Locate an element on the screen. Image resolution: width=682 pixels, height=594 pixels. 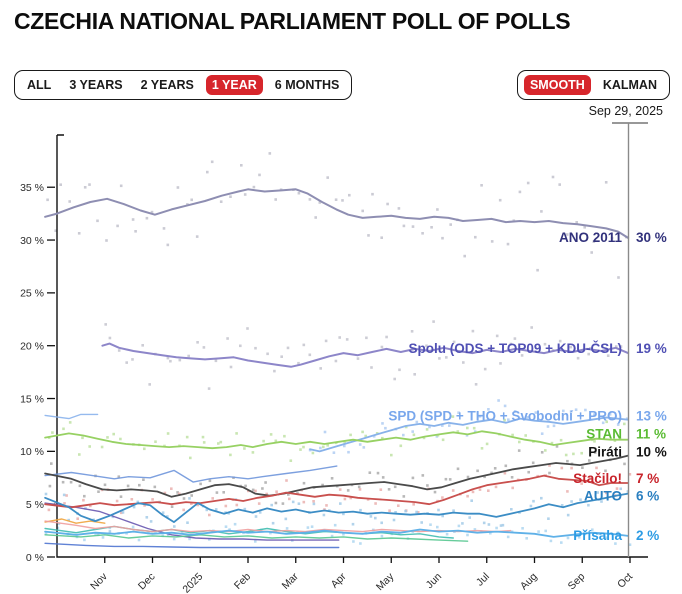
series-value-spd: 13 % is located at coordinates (651, 416).